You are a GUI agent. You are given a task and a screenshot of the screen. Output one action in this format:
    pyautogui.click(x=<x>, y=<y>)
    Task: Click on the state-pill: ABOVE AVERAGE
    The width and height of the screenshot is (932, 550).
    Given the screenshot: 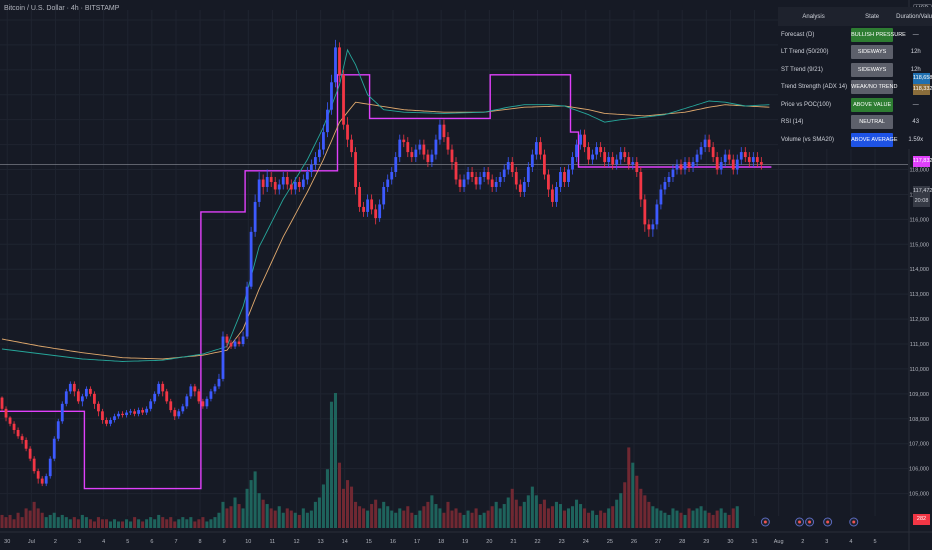 What is the action you would take?
    pyautogui.click(x=874, y=139)
    